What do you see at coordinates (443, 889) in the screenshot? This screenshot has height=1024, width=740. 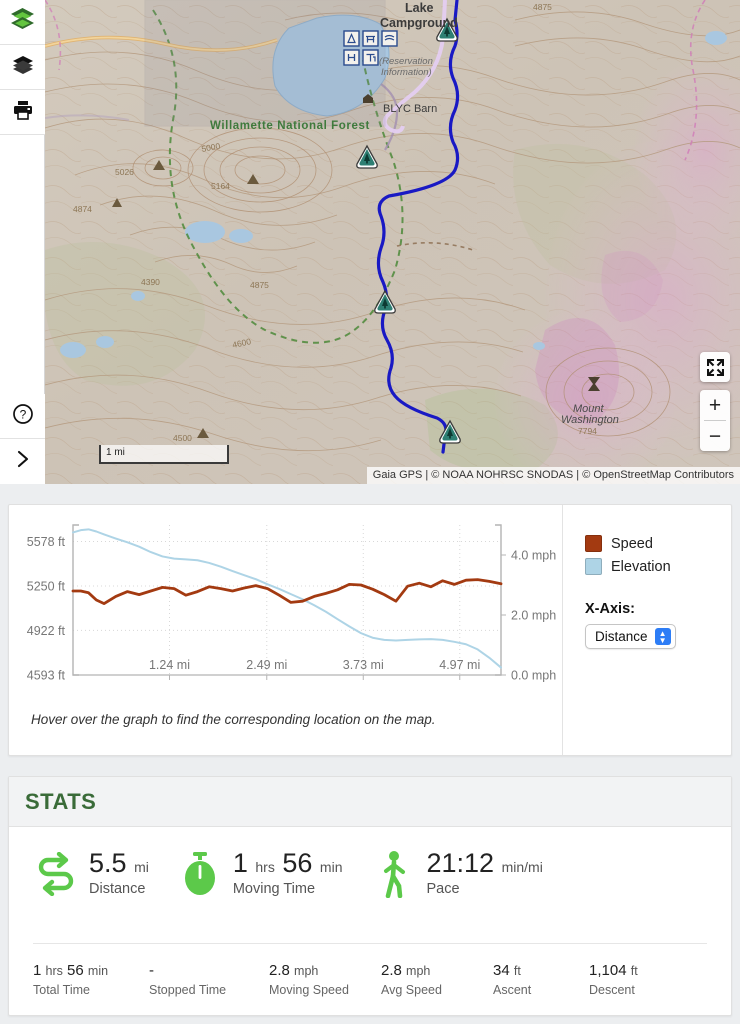 I see `stat-pace-label: Pace` at bounding box center [443, 889].